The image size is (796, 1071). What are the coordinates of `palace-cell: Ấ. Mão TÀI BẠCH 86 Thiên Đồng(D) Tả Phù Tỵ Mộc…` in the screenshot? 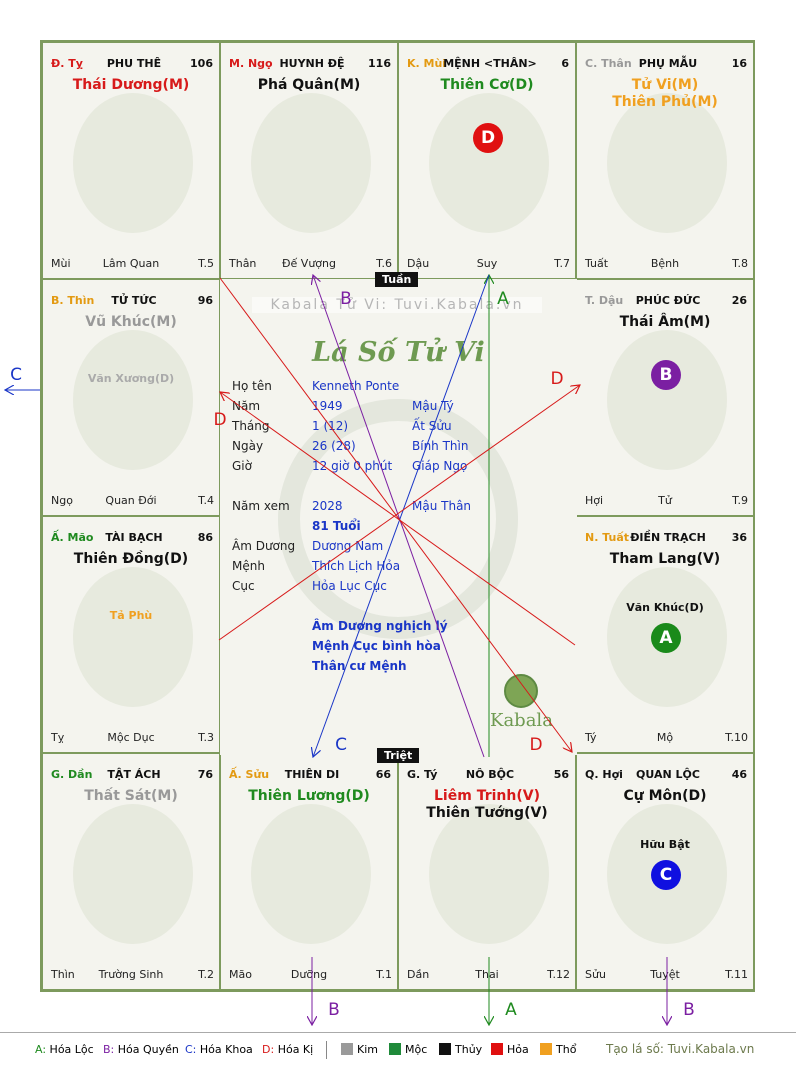 It's located at (131, 634).